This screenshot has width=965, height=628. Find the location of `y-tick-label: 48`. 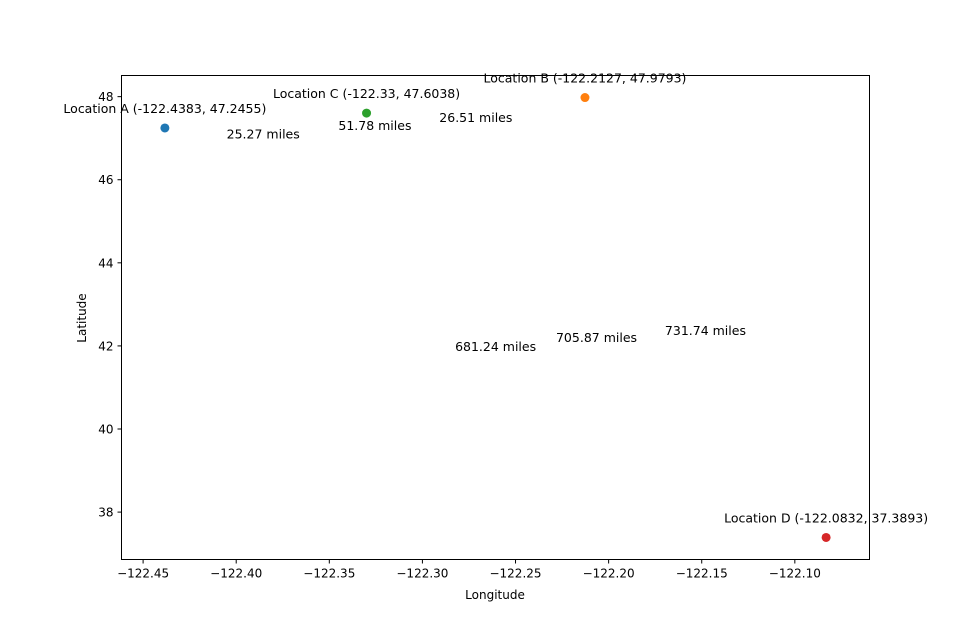

y-tick-label: 48 is located at coordinates (105, 97).